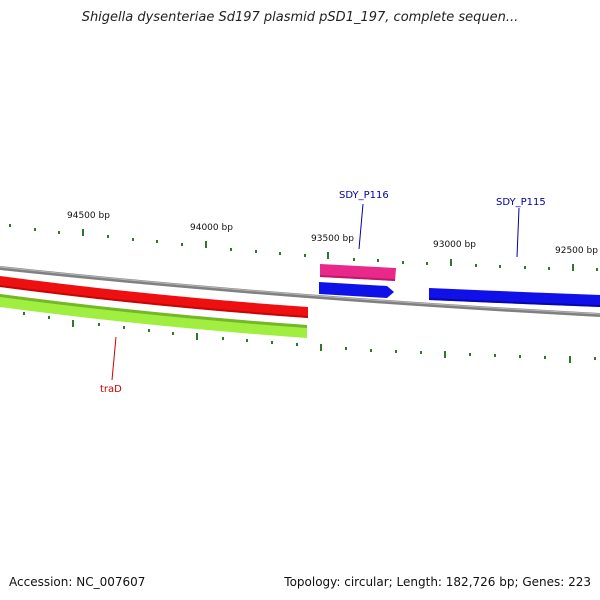 This screenshot has width=600, height=600. Describe the element at coordinates (521, 202) in the screenshot. I see `gene-label-sdy-p115: SDY_P115` at that location.